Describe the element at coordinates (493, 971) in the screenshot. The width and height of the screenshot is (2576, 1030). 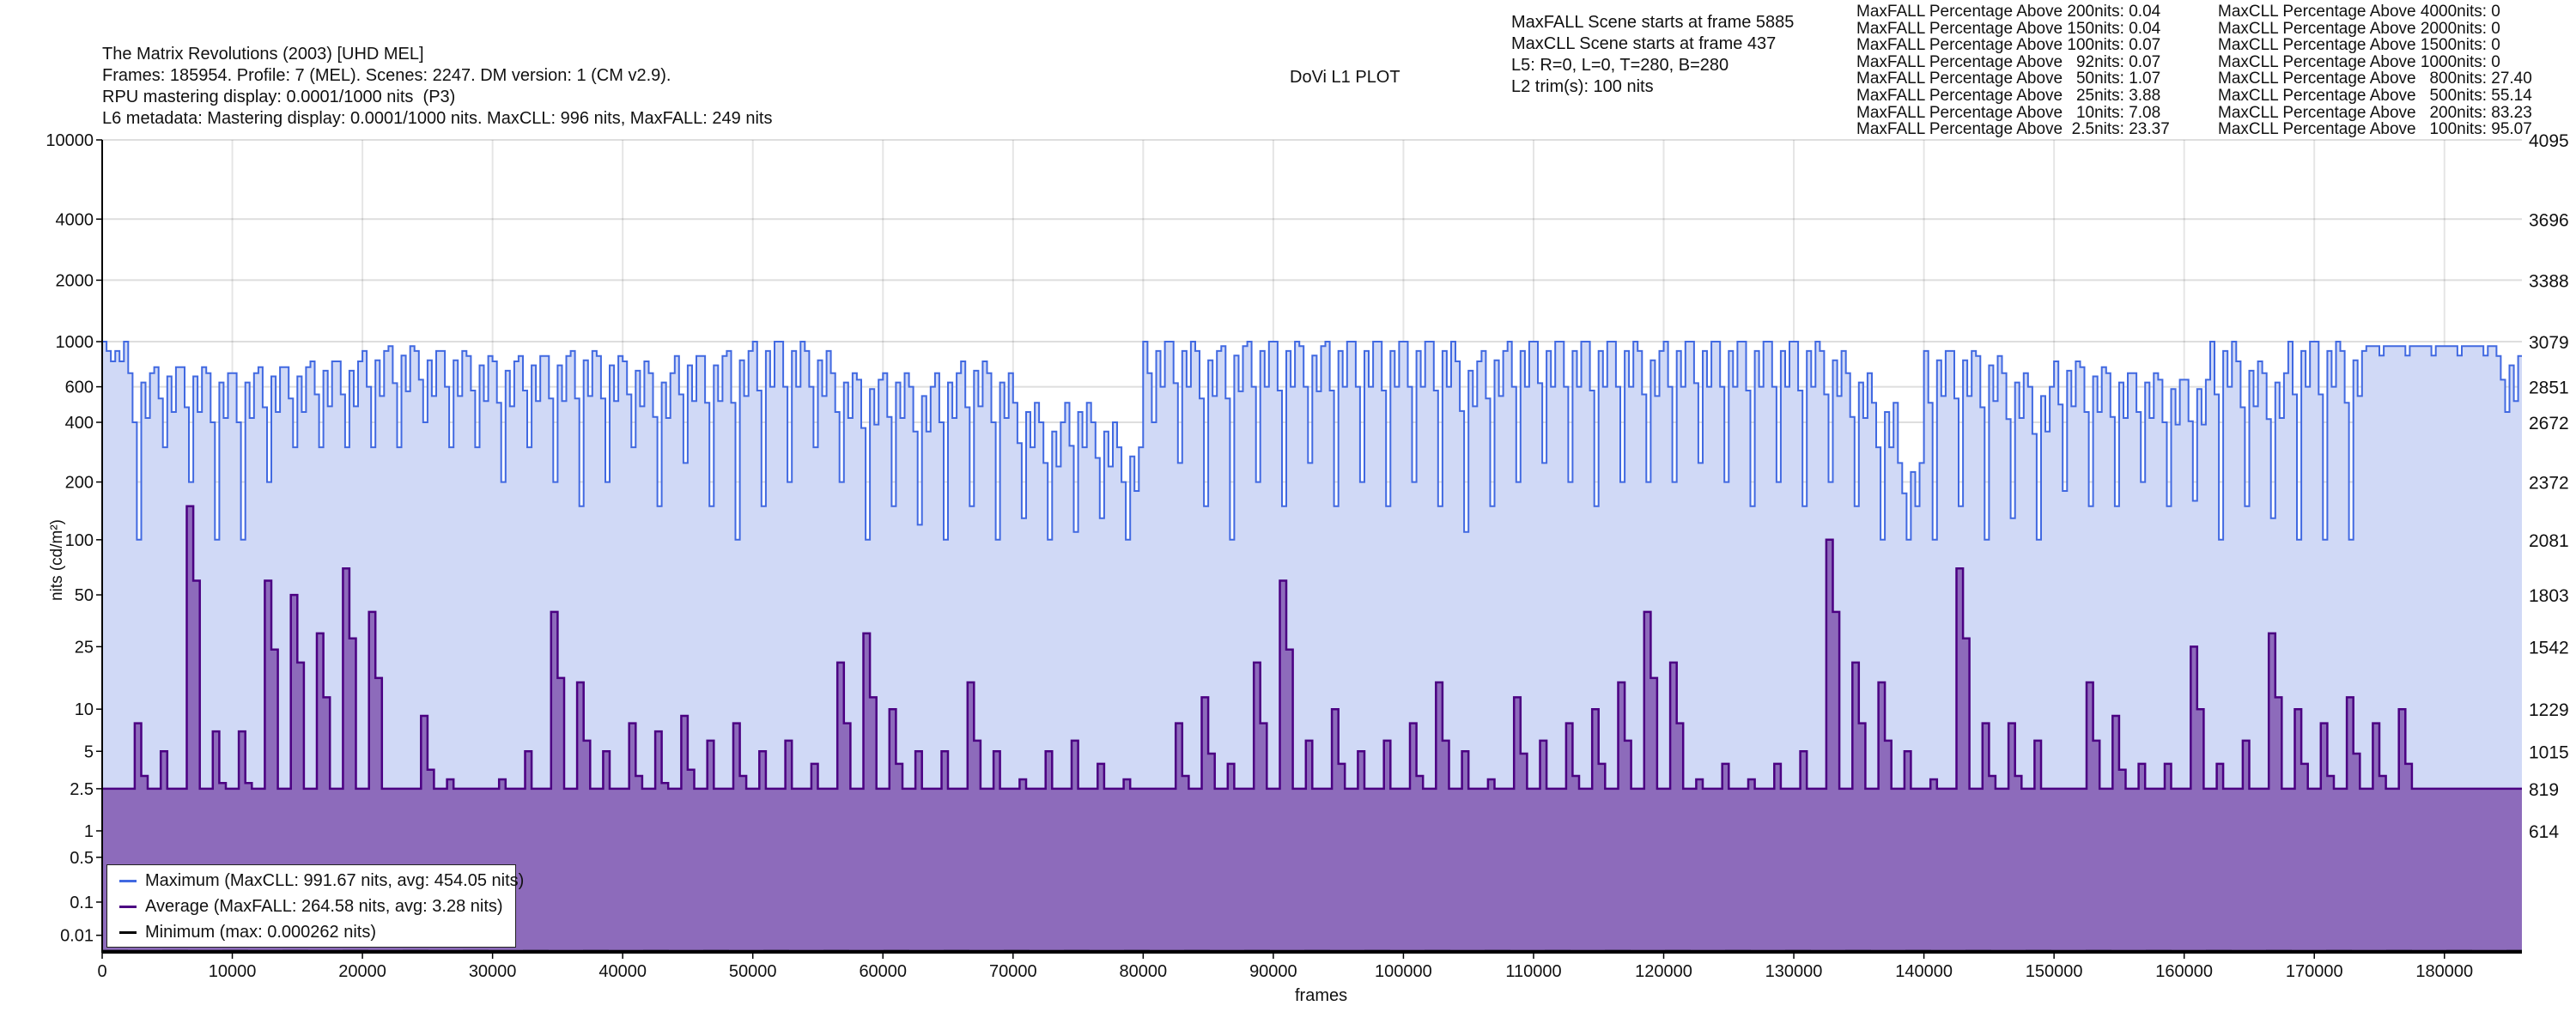
I see `x-tick-label: 30000` at that location.